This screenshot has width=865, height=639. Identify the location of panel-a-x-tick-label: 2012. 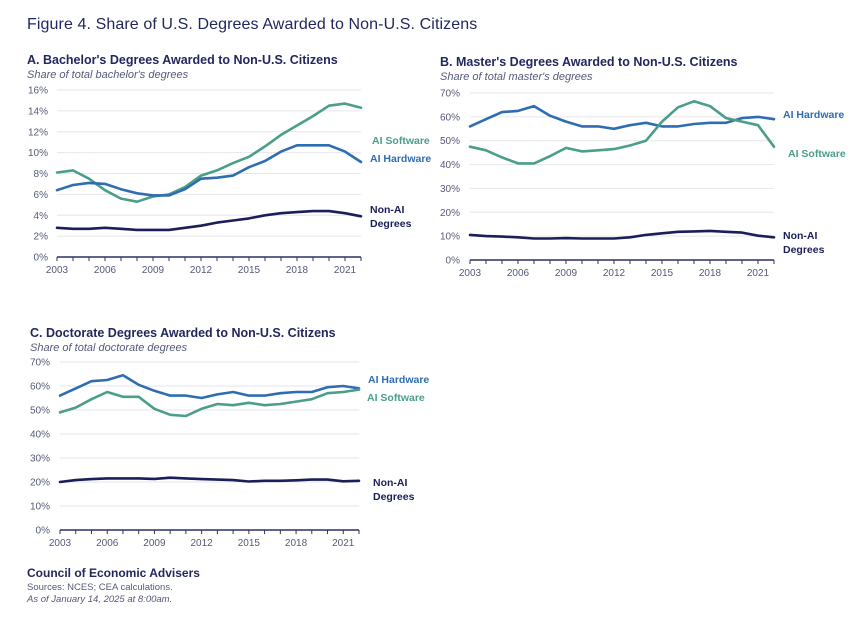
(201, 270).